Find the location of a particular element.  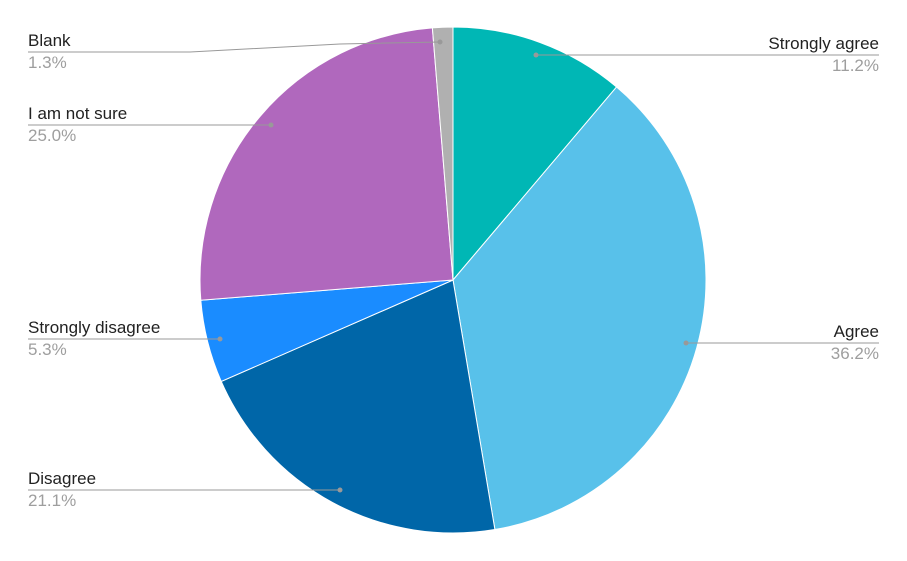

slice-label-i-am-not-sure: I am not sure 25.0% is located at coordinates (77, 124).